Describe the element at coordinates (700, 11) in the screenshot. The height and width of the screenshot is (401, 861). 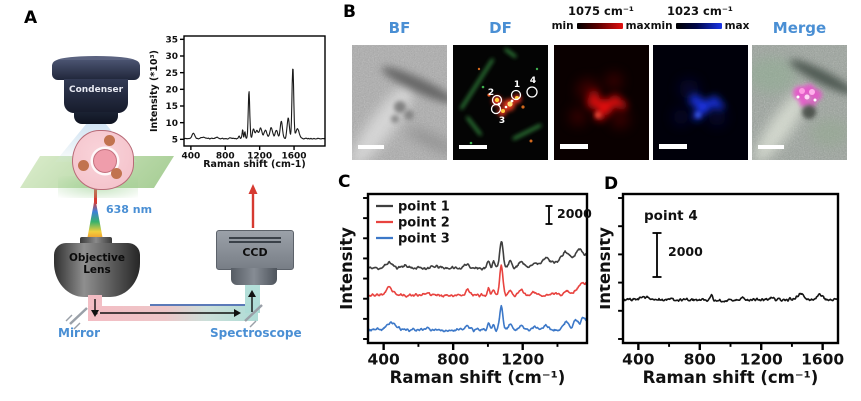
I see `colorbar-1023-title: 1023 cm⁻¹` at that location.